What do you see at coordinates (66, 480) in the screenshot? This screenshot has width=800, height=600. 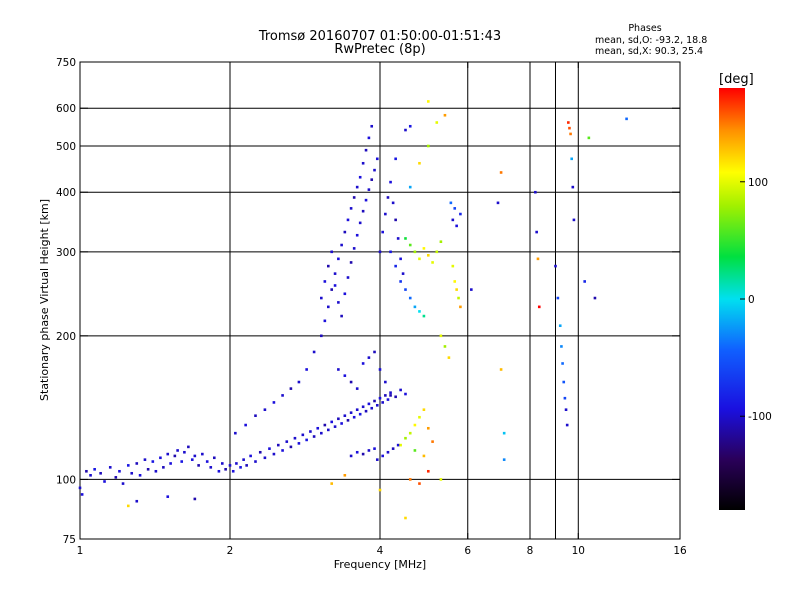 I see `y-tick-label: 100` at bounding box center [66, 480].